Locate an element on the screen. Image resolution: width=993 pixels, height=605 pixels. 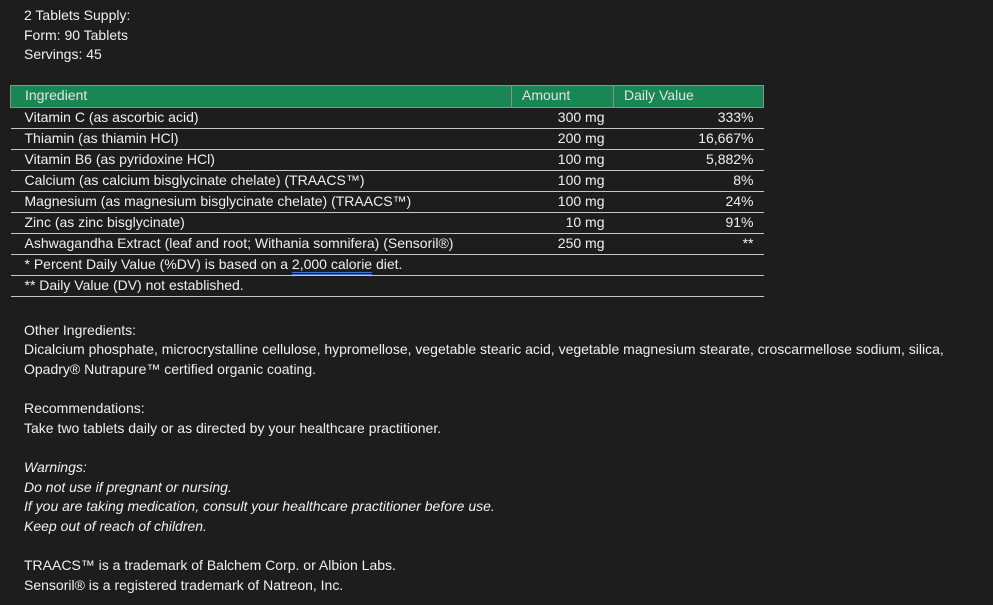
warning-pregnant: Do not use if pregnant or nursing. is located at coordinates (128, 486).